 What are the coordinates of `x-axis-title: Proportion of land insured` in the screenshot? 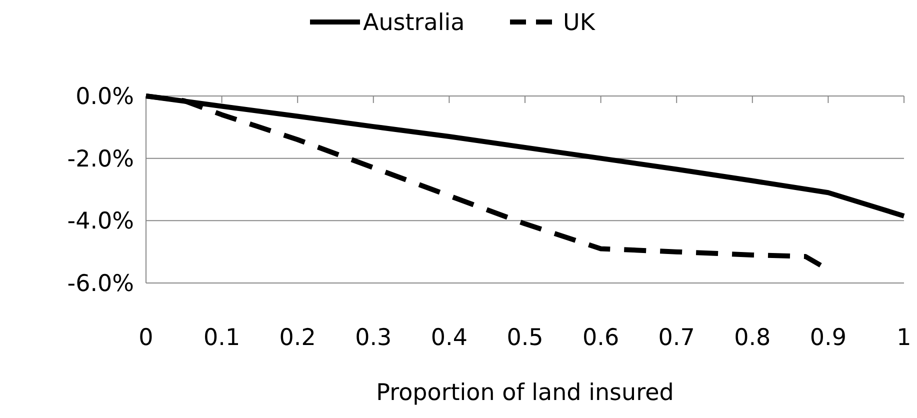 It's located at (525, 393).